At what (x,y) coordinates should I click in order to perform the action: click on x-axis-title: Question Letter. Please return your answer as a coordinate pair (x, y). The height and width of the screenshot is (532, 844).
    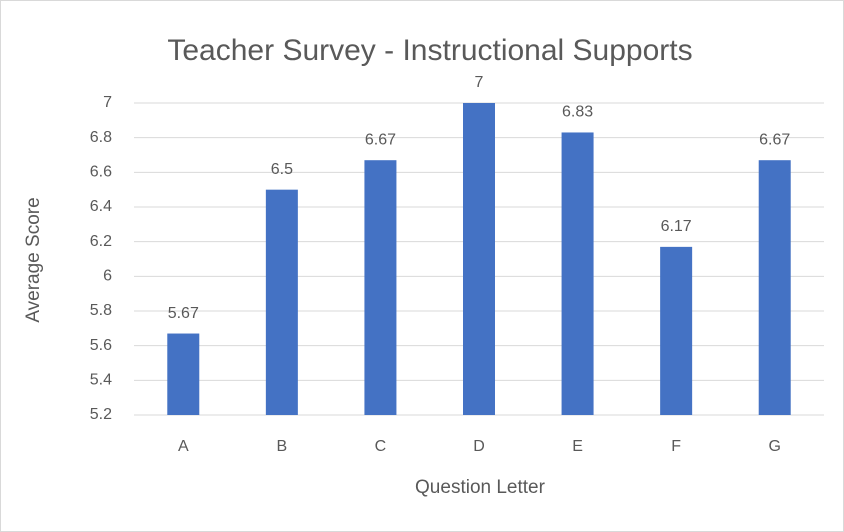
    Looking at the image, I should click on (480, 487).